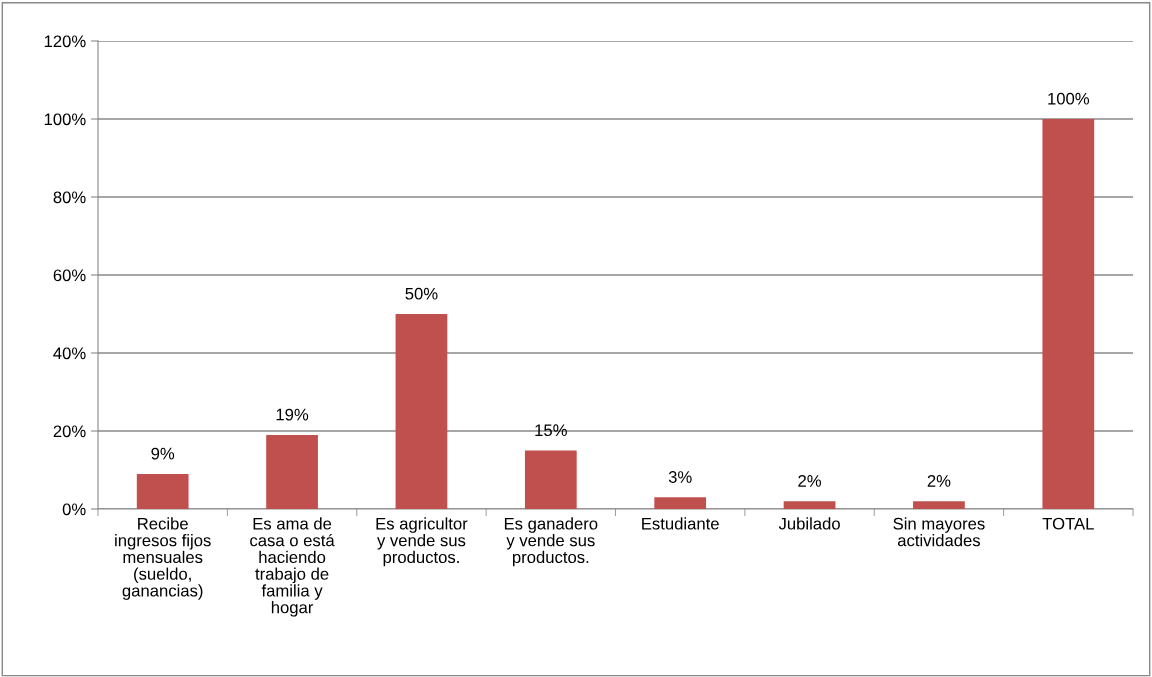 The width and height of the screenshot is (1152, 677). What do you see at coordinates (69, 197) in the screenshot?
I see `y-tick-label: 80%` at bounding box center [69, 197].